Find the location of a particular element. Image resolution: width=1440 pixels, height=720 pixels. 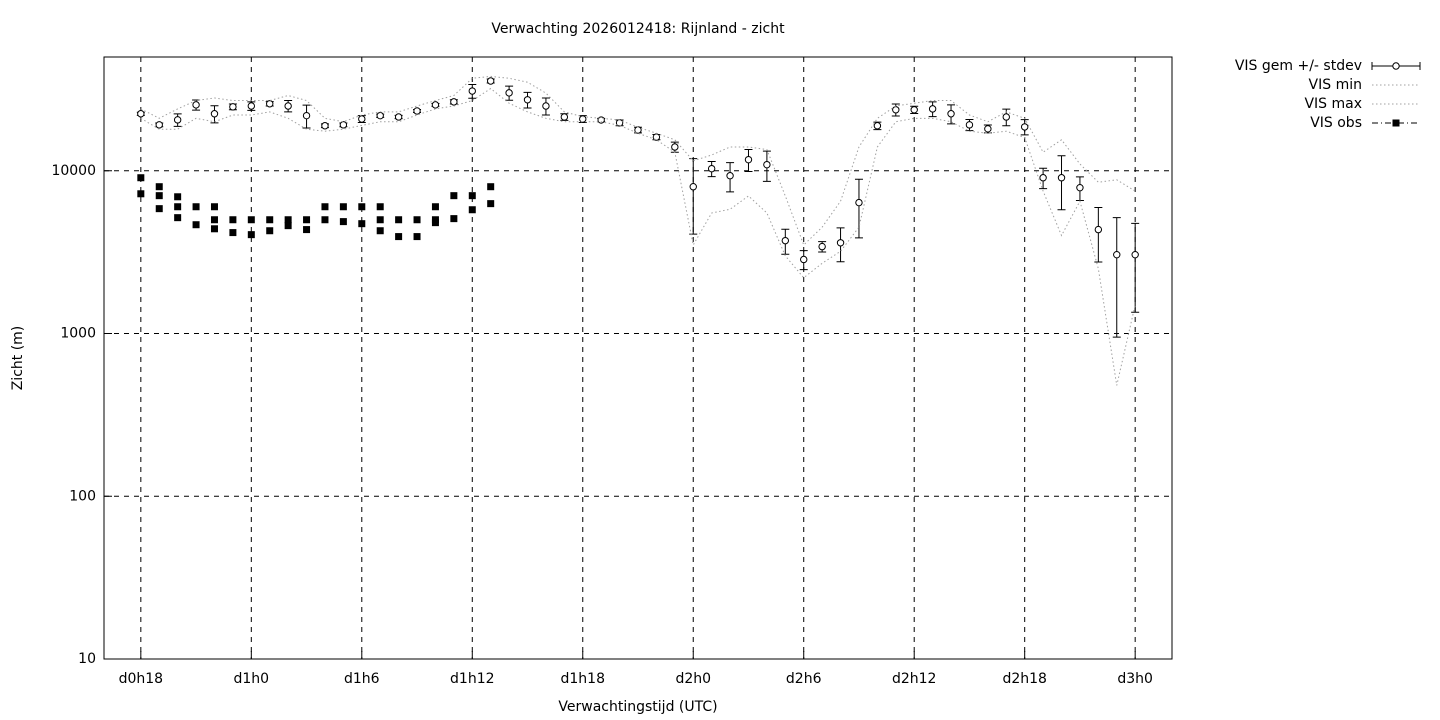

x-tick-label: d1h12 is located at coordinates (472, 679).